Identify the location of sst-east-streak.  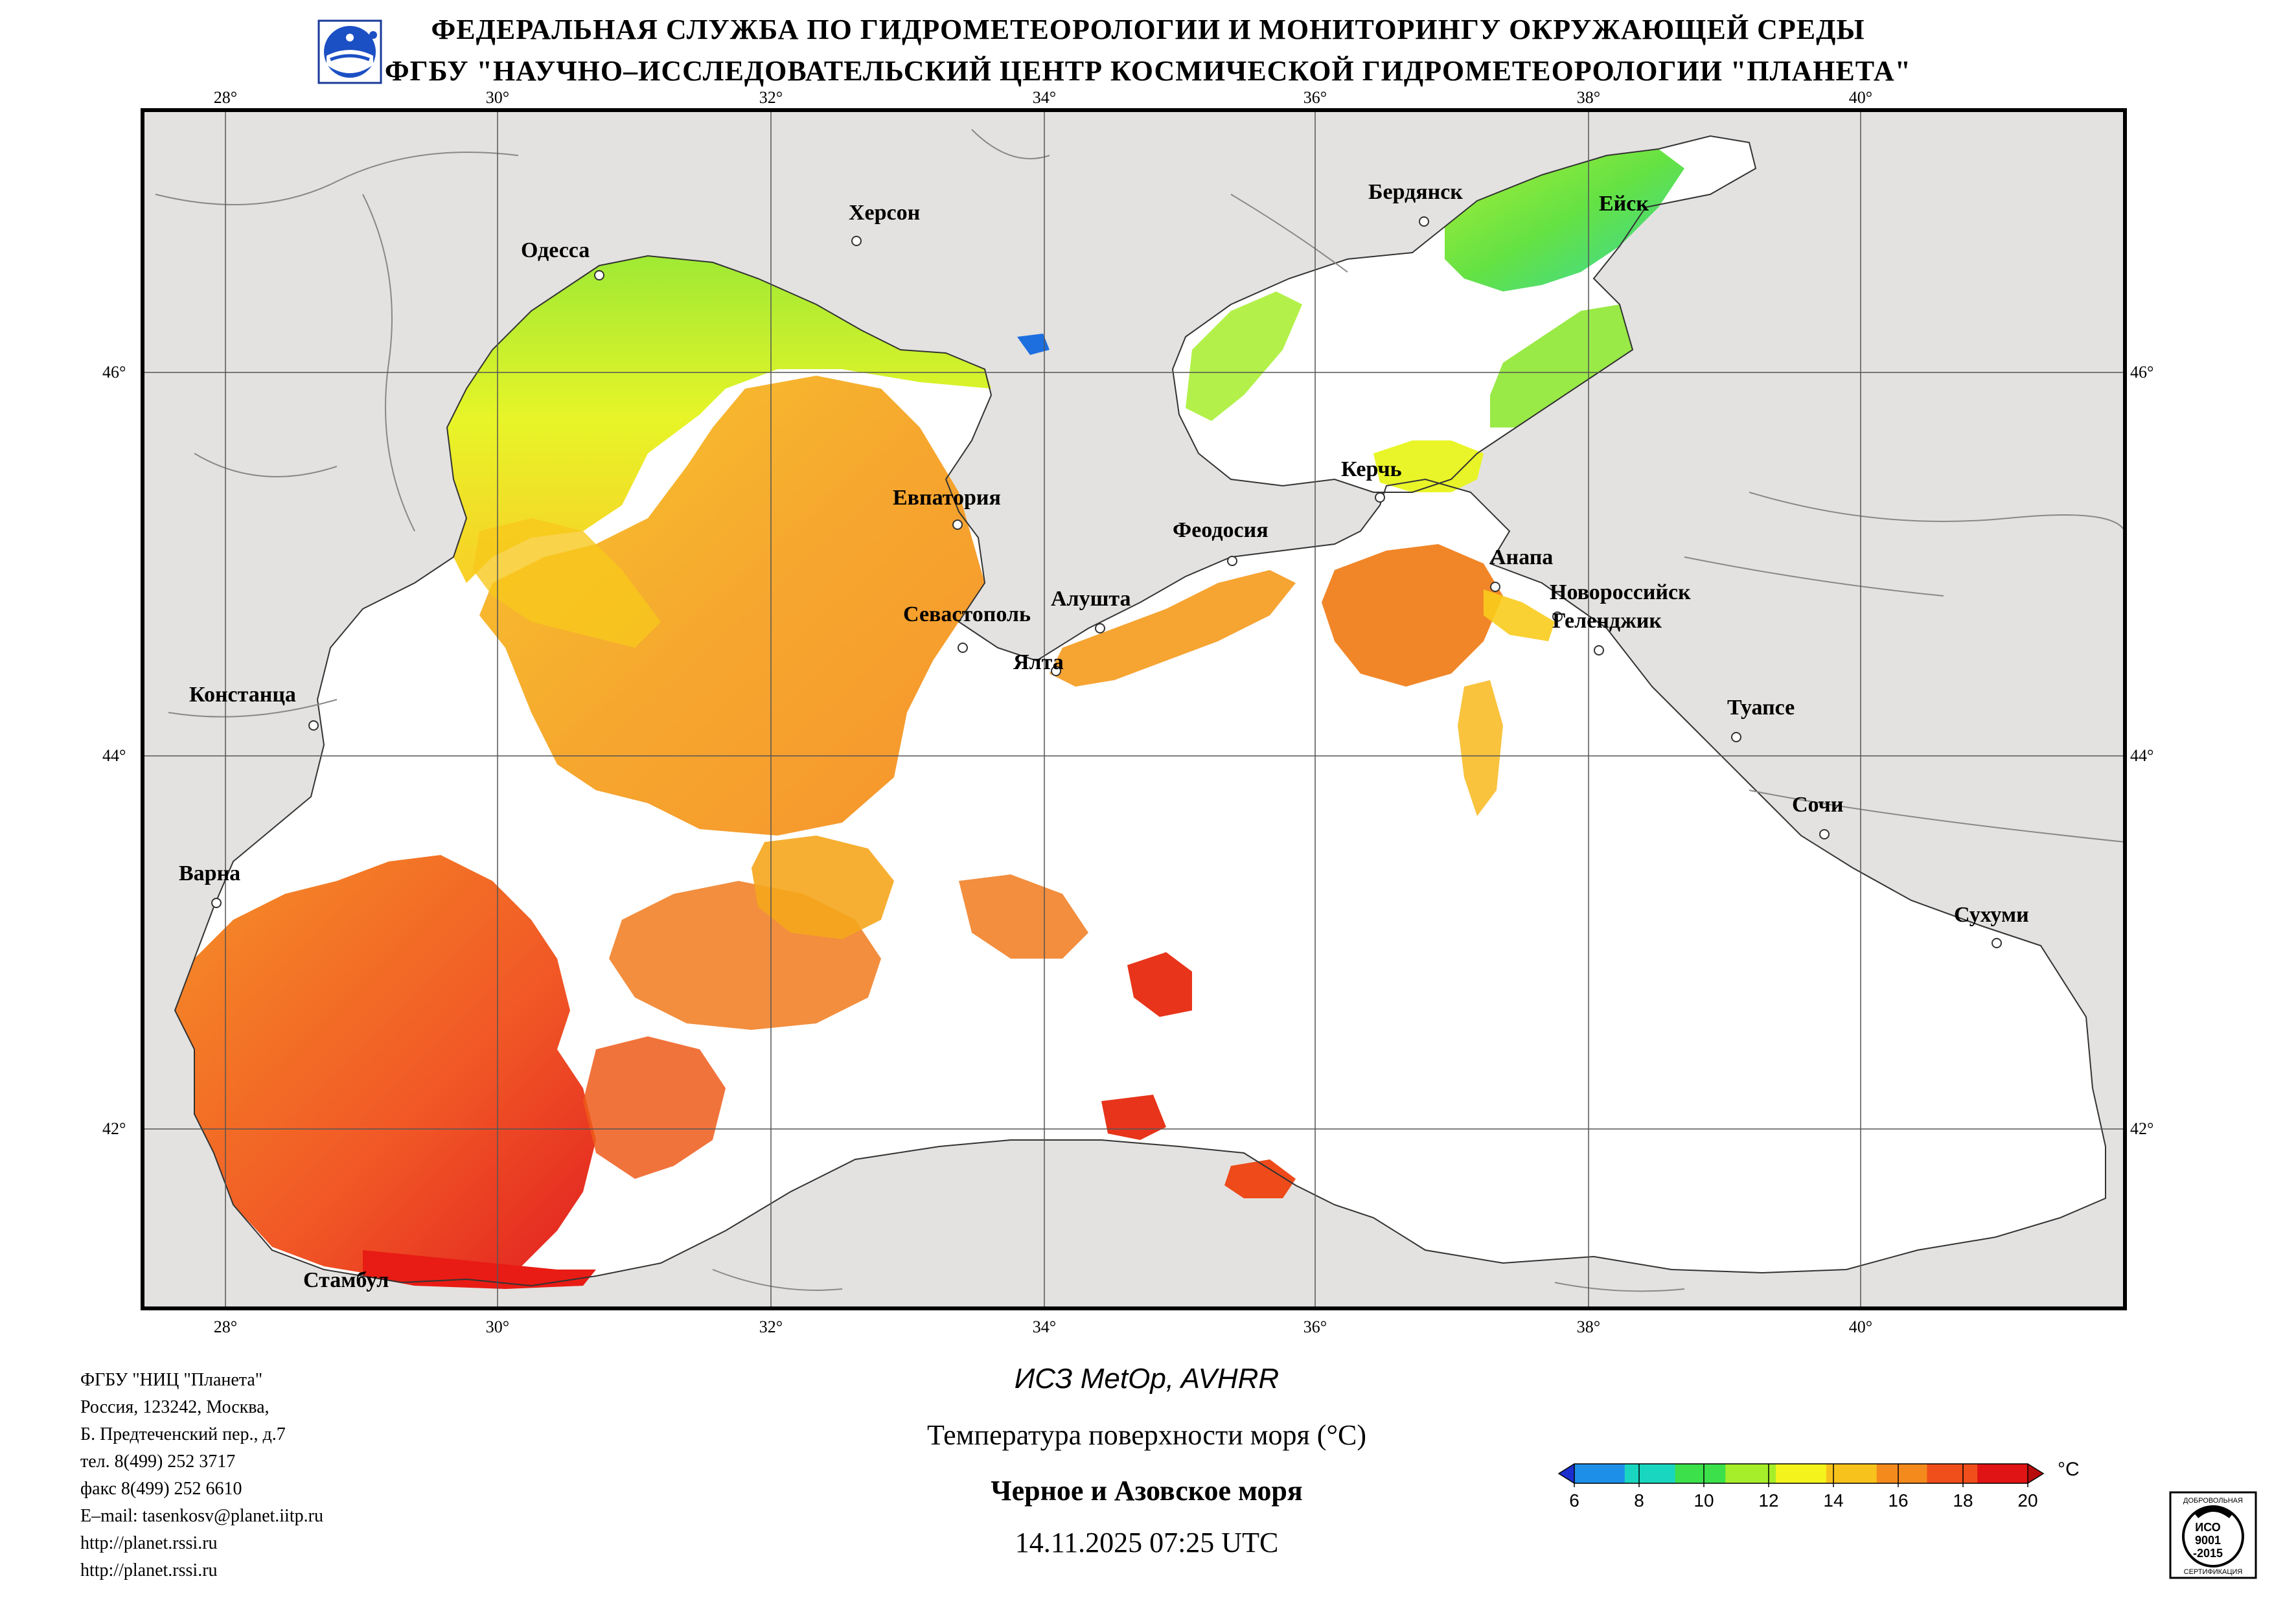
(1480, 748).